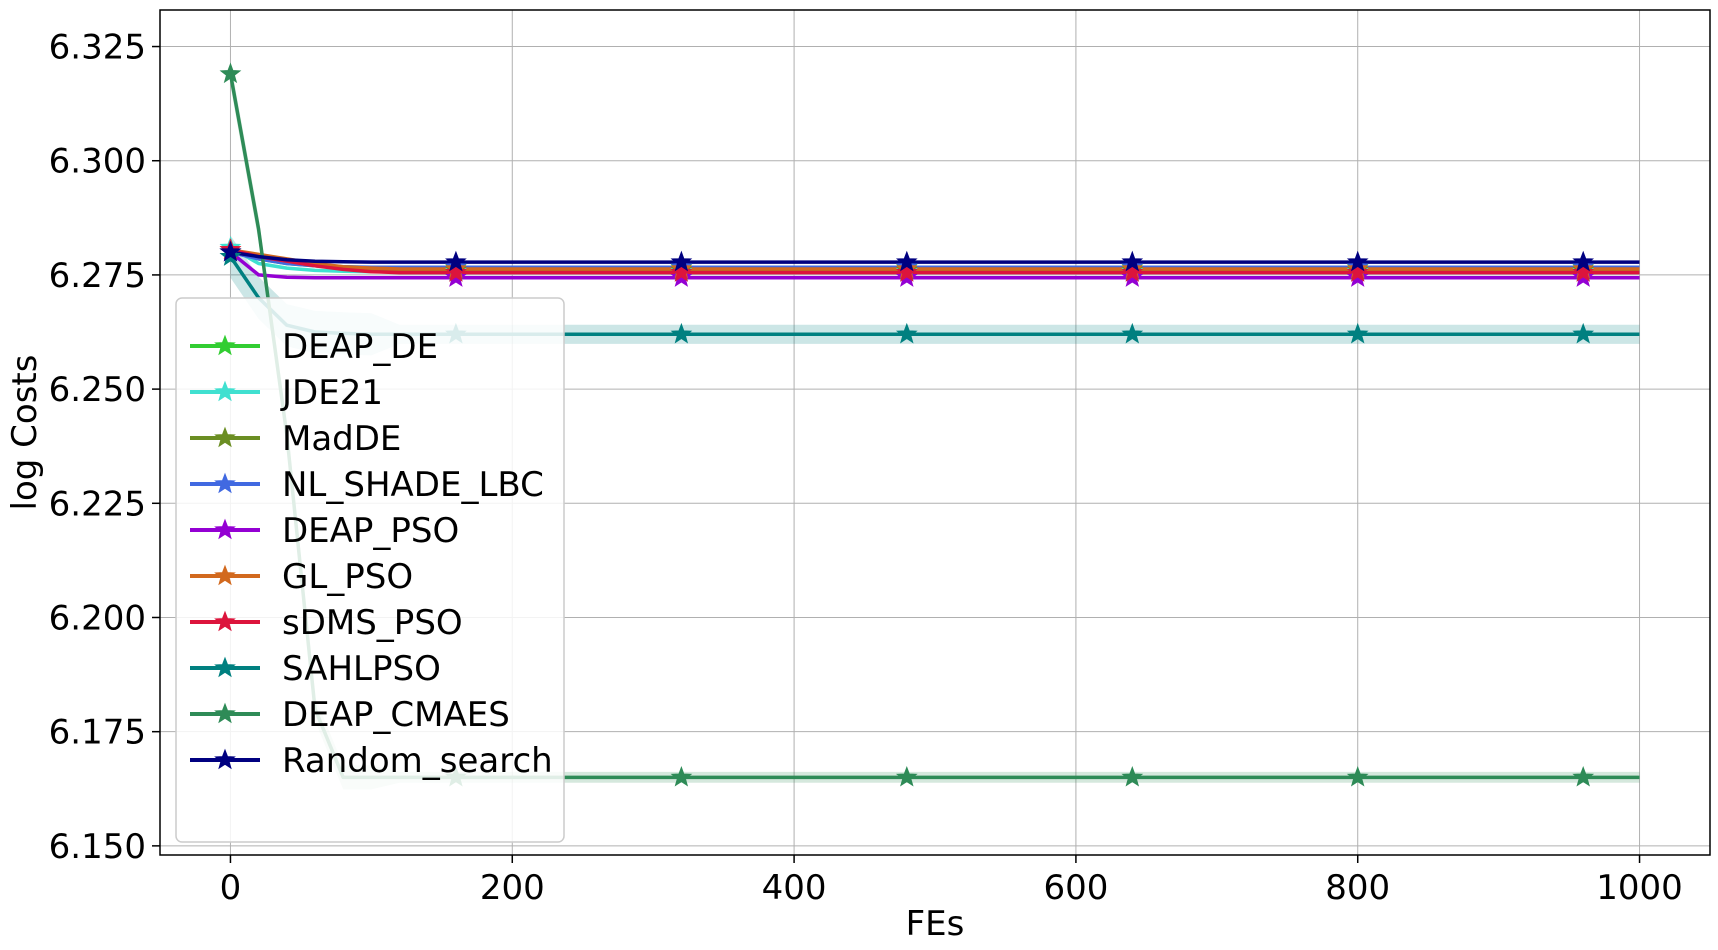 This screenshot has height=950, width=1718. Describe the element at coordinates (25, 433) in the screenshot. I see `y-axis-label: log Costs` at that location.